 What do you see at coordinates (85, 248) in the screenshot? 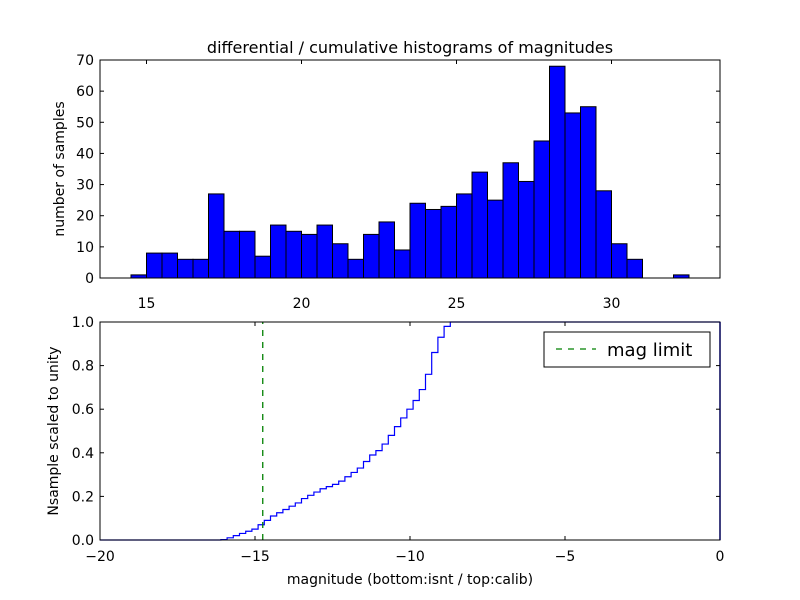
I see `top-y-tick-label: 10` at bounding box center [85, 248].